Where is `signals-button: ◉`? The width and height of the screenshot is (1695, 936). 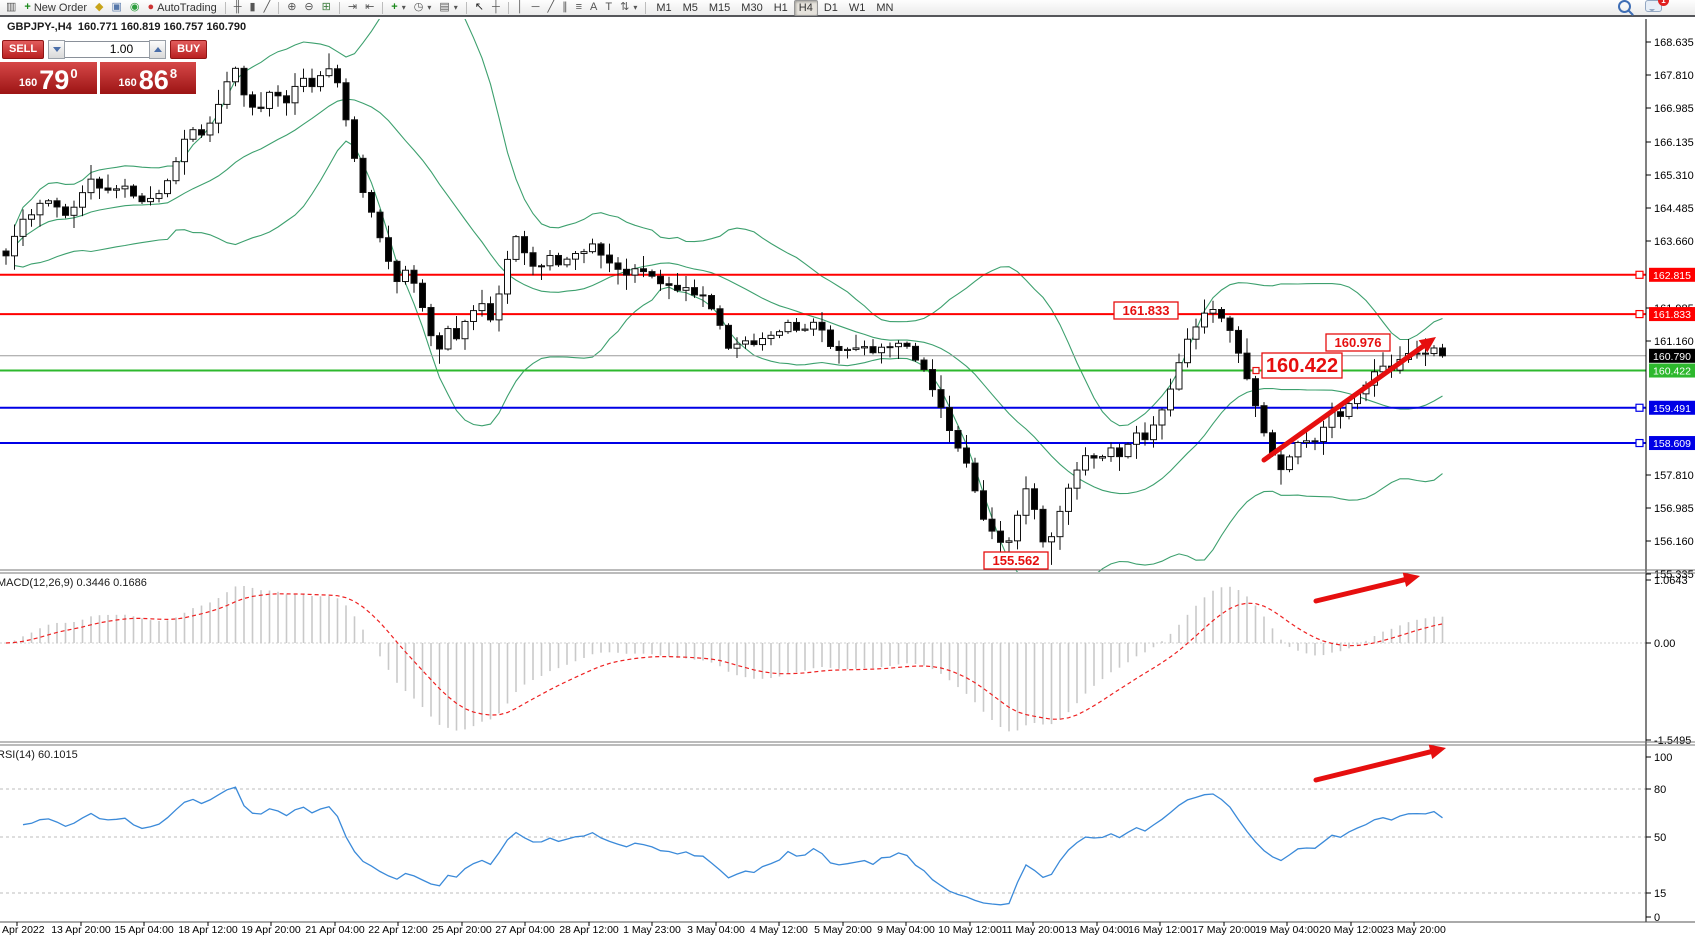
signals-button: ◉ is located at coordinates (135, 7).